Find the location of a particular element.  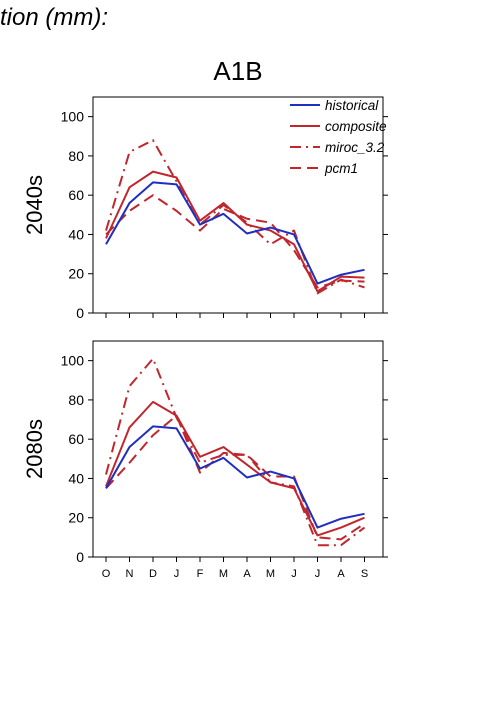

legend: historical composite miroc_3.2 pcm1 is located at coordinates (338, 137).